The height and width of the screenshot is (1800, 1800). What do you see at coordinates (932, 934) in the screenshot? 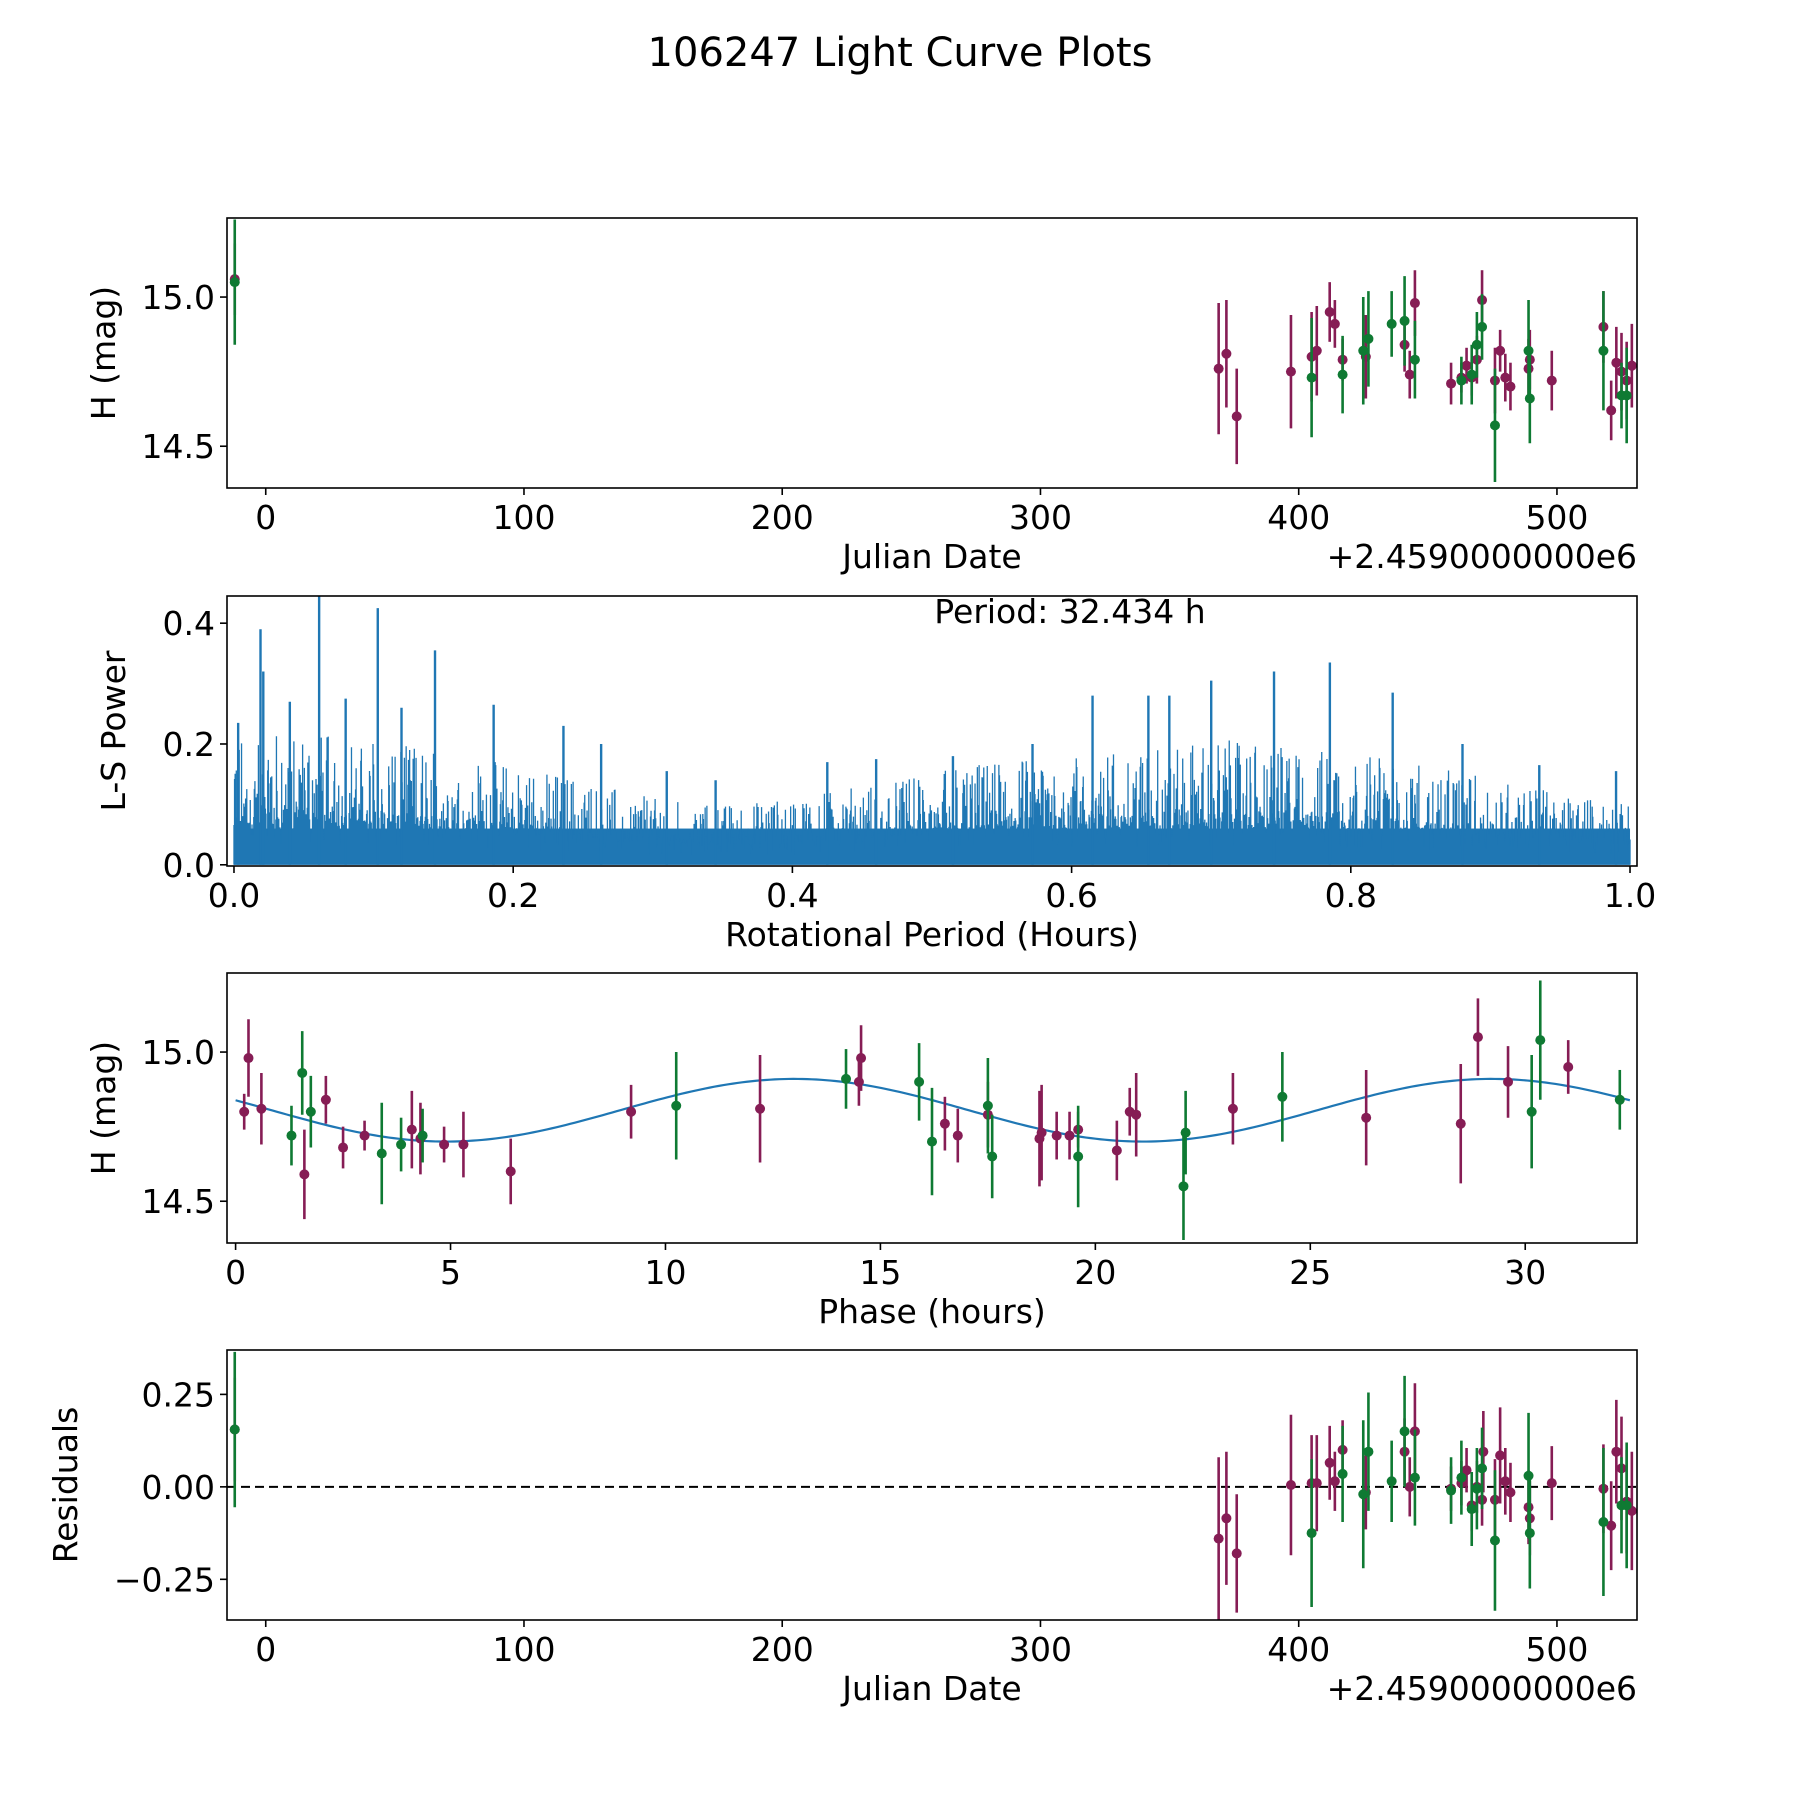
I see `x-axis-label: Rotational Period (Hours)` at bounding box center [932, 934].